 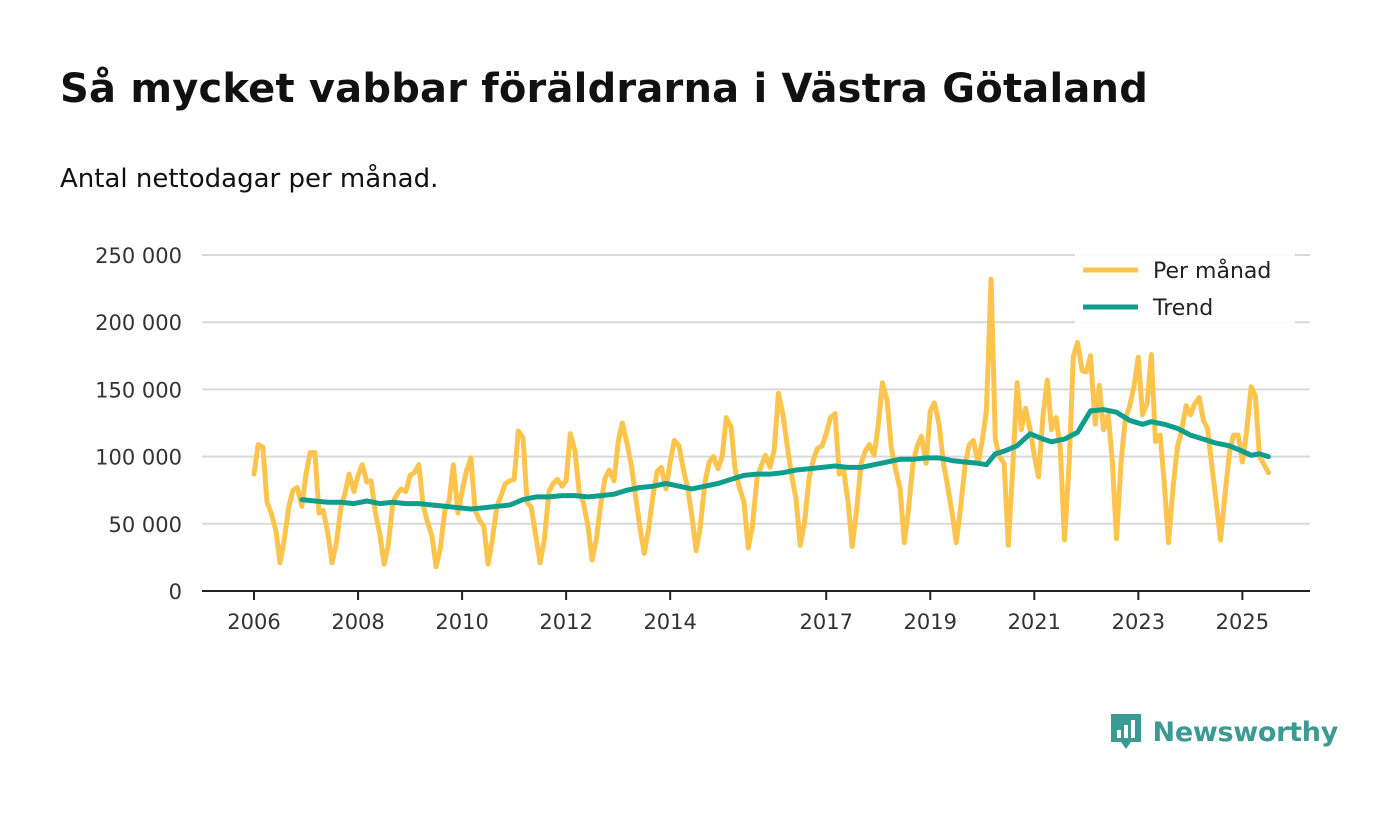 I want to click on x-tick-label: 2012, so click(x=565, y=622).